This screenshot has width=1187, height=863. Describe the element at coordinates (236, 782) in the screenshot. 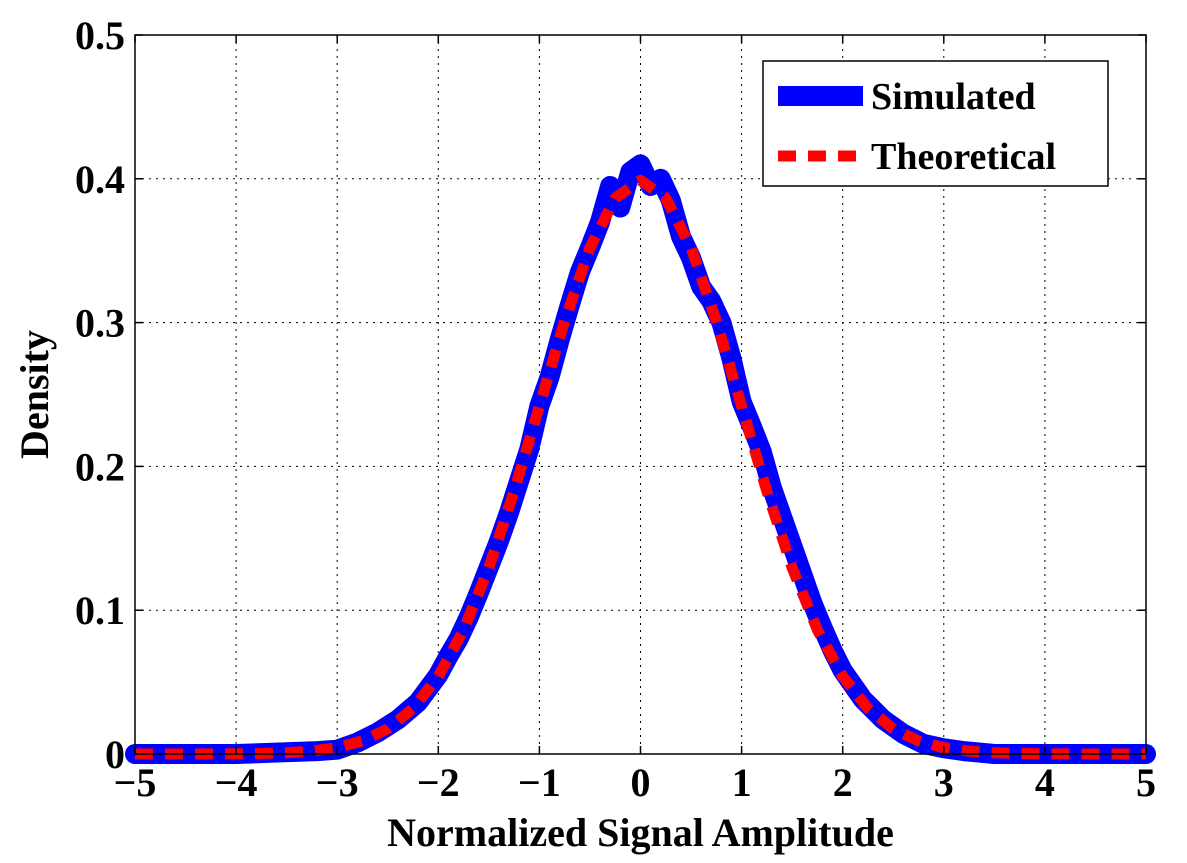

I see `x-tick-label: −4` at that location.